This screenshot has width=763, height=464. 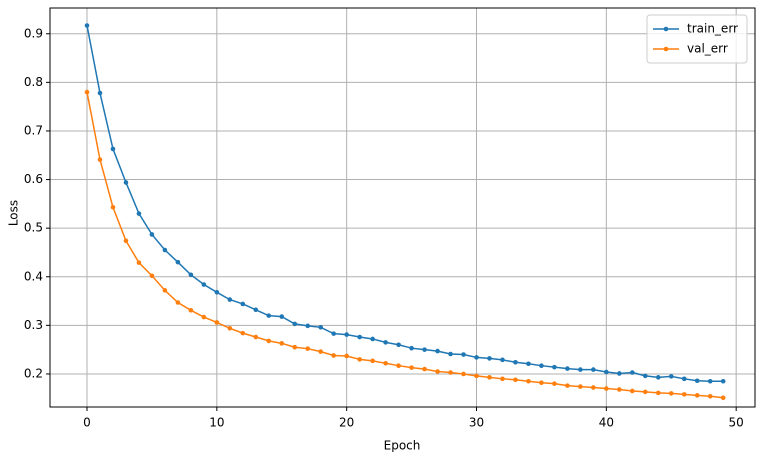 What do you see at coordinates (216, 423) in the screenshot?
I see `x-tick-label: 10` at bounding box center [216, 423].